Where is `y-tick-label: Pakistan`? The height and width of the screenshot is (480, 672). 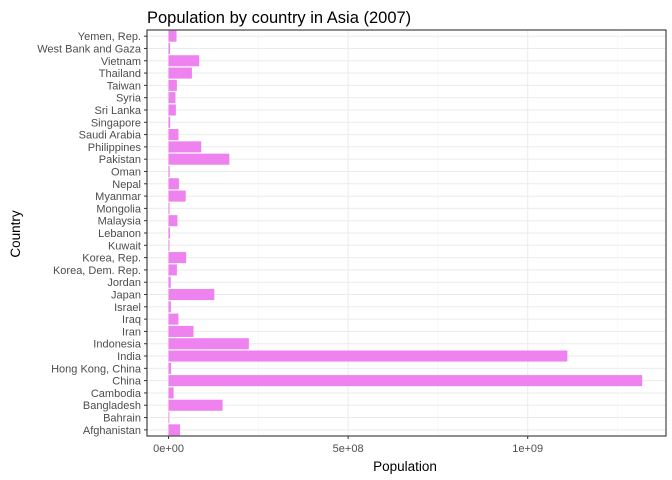
y-tick-label: Pakistan is located at coordinates (120, 160).